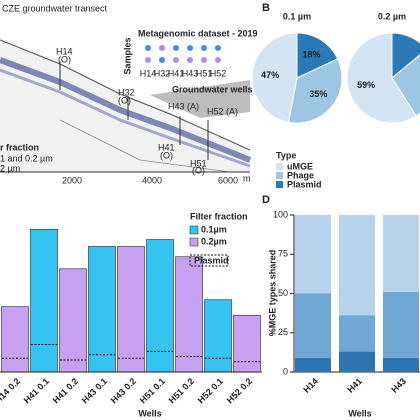 The height and width of the screenshot is (420, 420). Describe the element at coordinates (176, 73) in the screenshot. I see `sample-well: H41` at that location.